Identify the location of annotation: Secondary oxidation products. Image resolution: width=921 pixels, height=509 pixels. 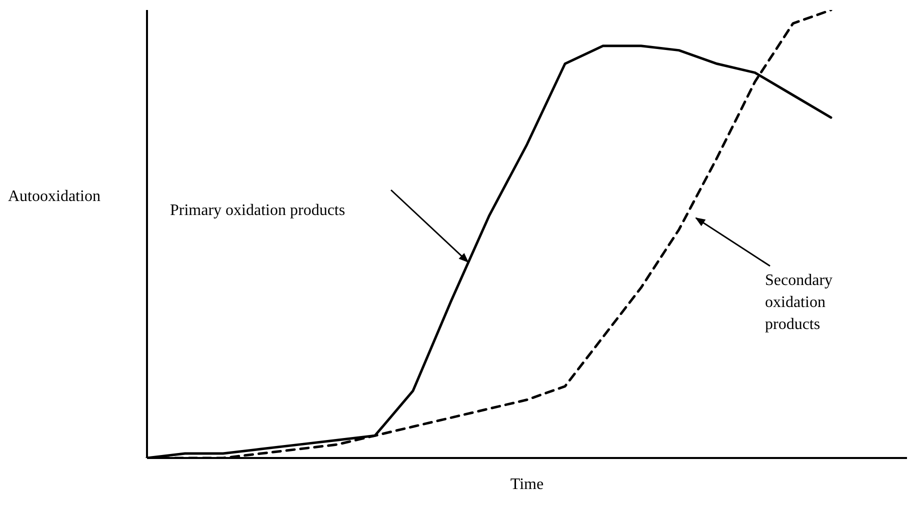
(799, 303).